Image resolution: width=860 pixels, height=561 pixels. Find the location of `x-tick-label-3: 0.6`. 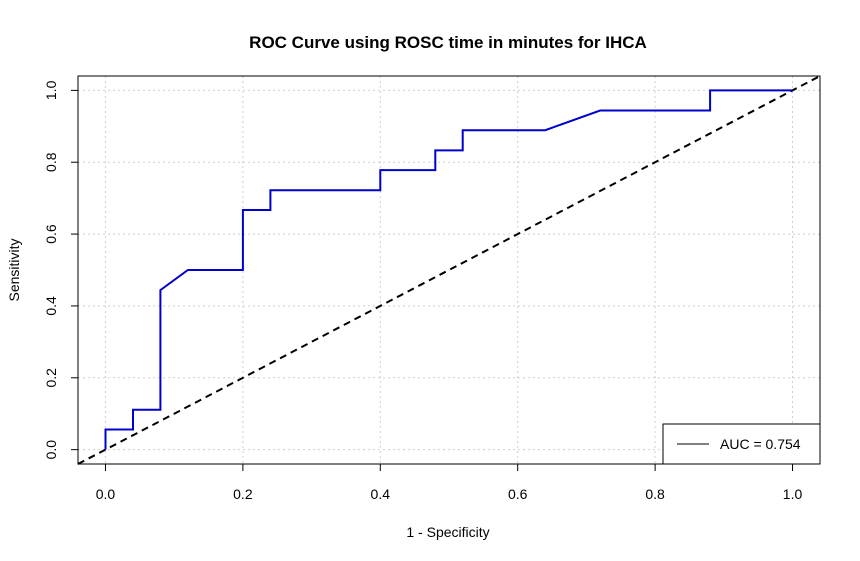

x-tick-label-3: 0.6 is located at coordinates (518, 494).